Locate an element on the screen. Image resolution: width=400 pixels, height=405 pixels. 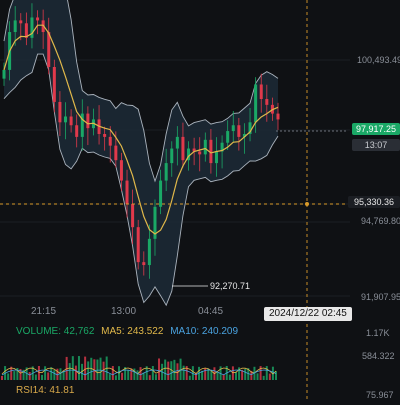
volume-ma10: MA10: 240.209 is located at coordinates (204, 331).